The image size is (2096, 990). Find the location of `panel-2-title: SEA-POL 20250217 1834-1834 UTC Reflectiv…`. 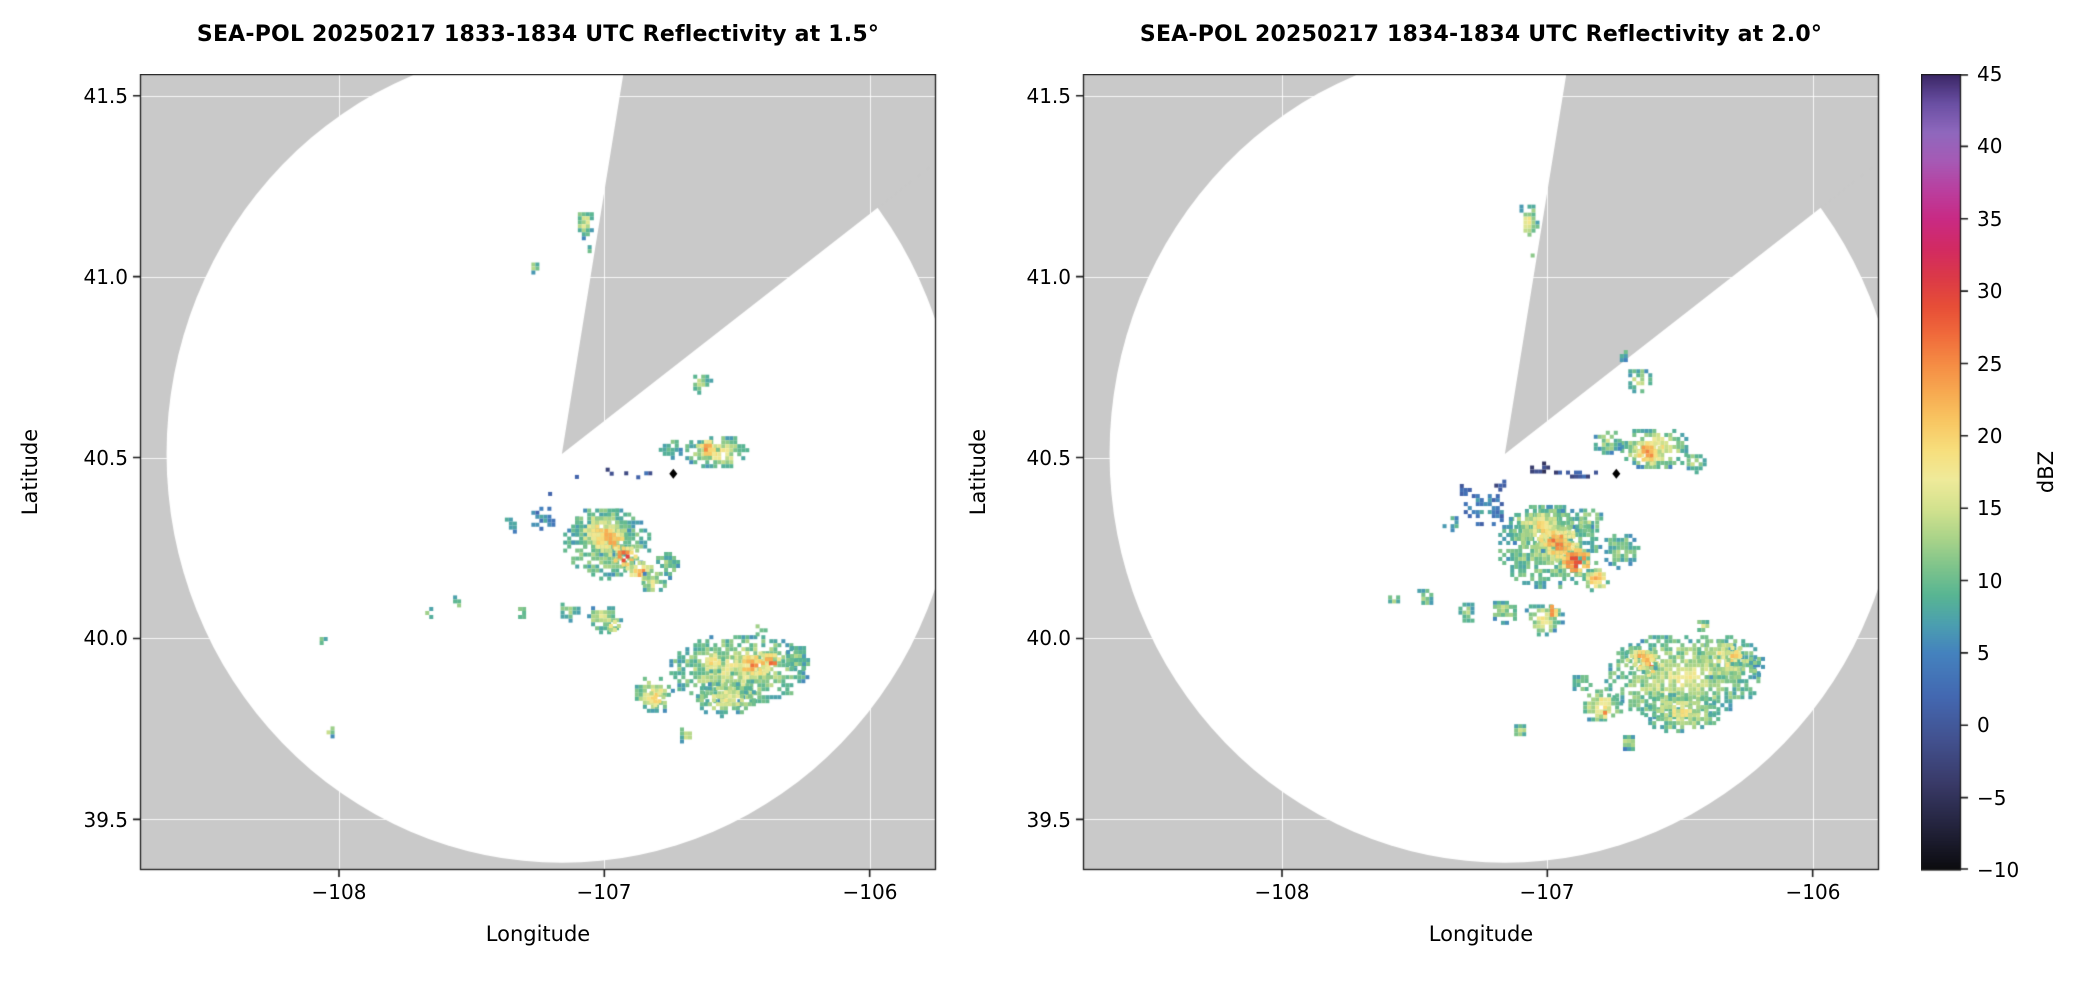

panel-2-title: SEA-POL 20250217 1834-1834 UTC Reflectiv… is located at coordinates (1481, 34).